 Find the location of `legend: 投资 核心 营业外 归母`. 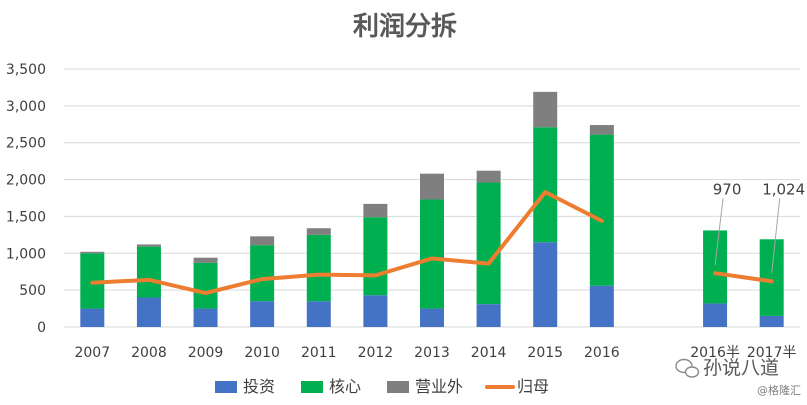

legend: 投资 核心 营业外 归母 is located at coordinates (382, 386).